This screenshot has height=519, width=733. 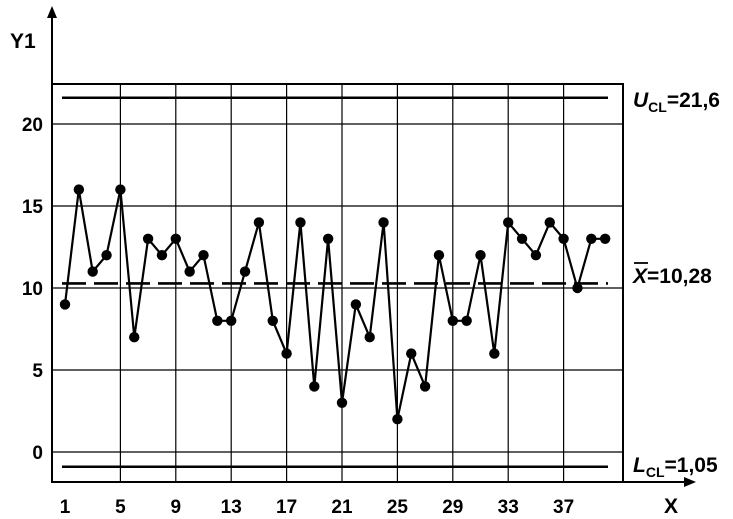 What do you see at coordinates (231, 507) in the screenshot?
I see `x-tick-label: 13` at bounding box center [231, 507].